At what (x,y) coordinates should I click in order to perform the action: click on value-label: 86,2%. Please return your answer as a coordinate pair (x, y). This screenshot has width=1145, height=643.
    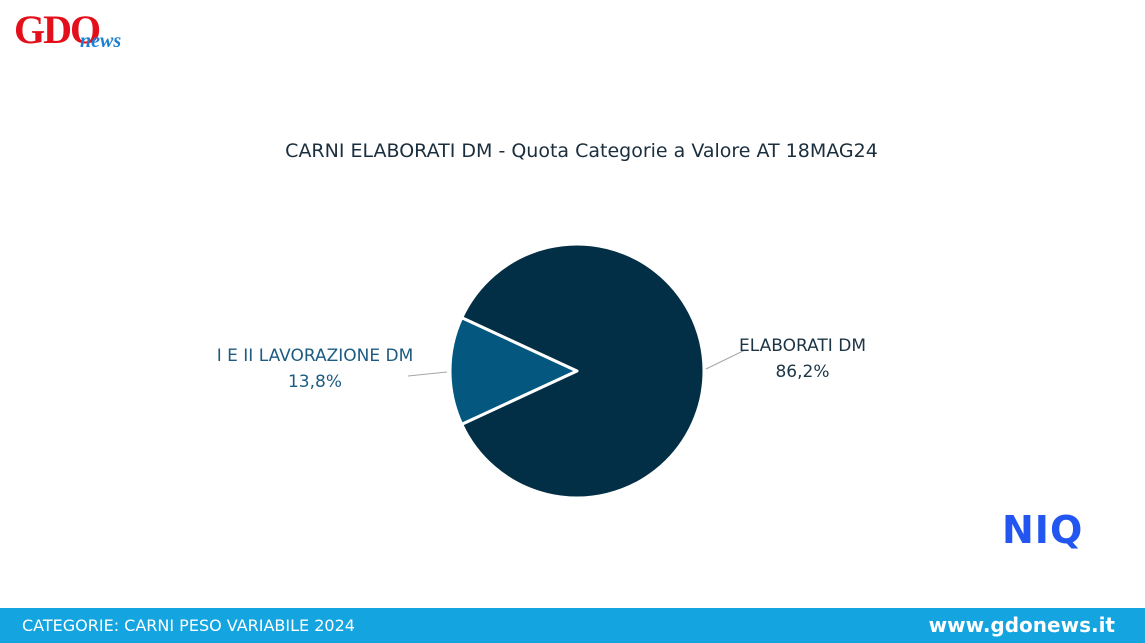
    Looking at the image, I should click on (802, 372).